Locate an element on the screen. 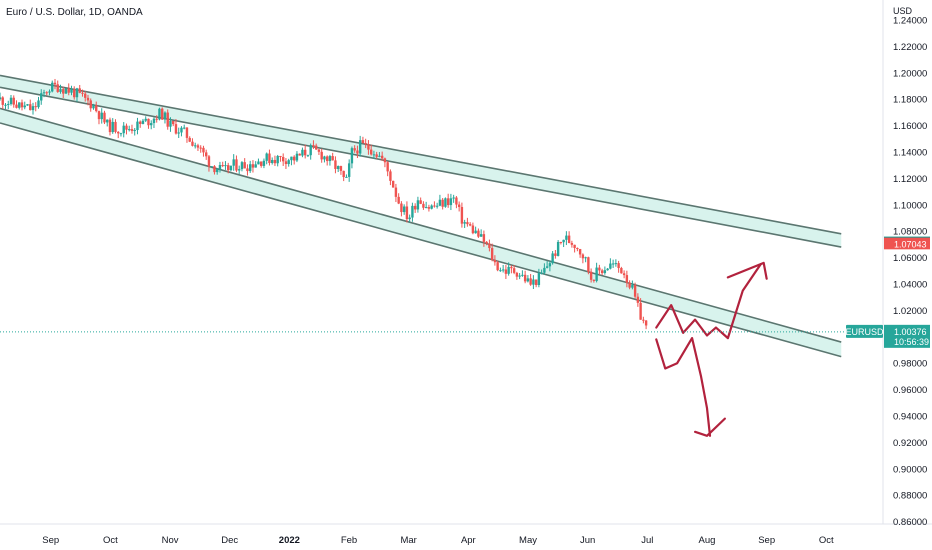 This screenshot has width=932, height=550. down-arrowhead is located at coordinates (709, 427).